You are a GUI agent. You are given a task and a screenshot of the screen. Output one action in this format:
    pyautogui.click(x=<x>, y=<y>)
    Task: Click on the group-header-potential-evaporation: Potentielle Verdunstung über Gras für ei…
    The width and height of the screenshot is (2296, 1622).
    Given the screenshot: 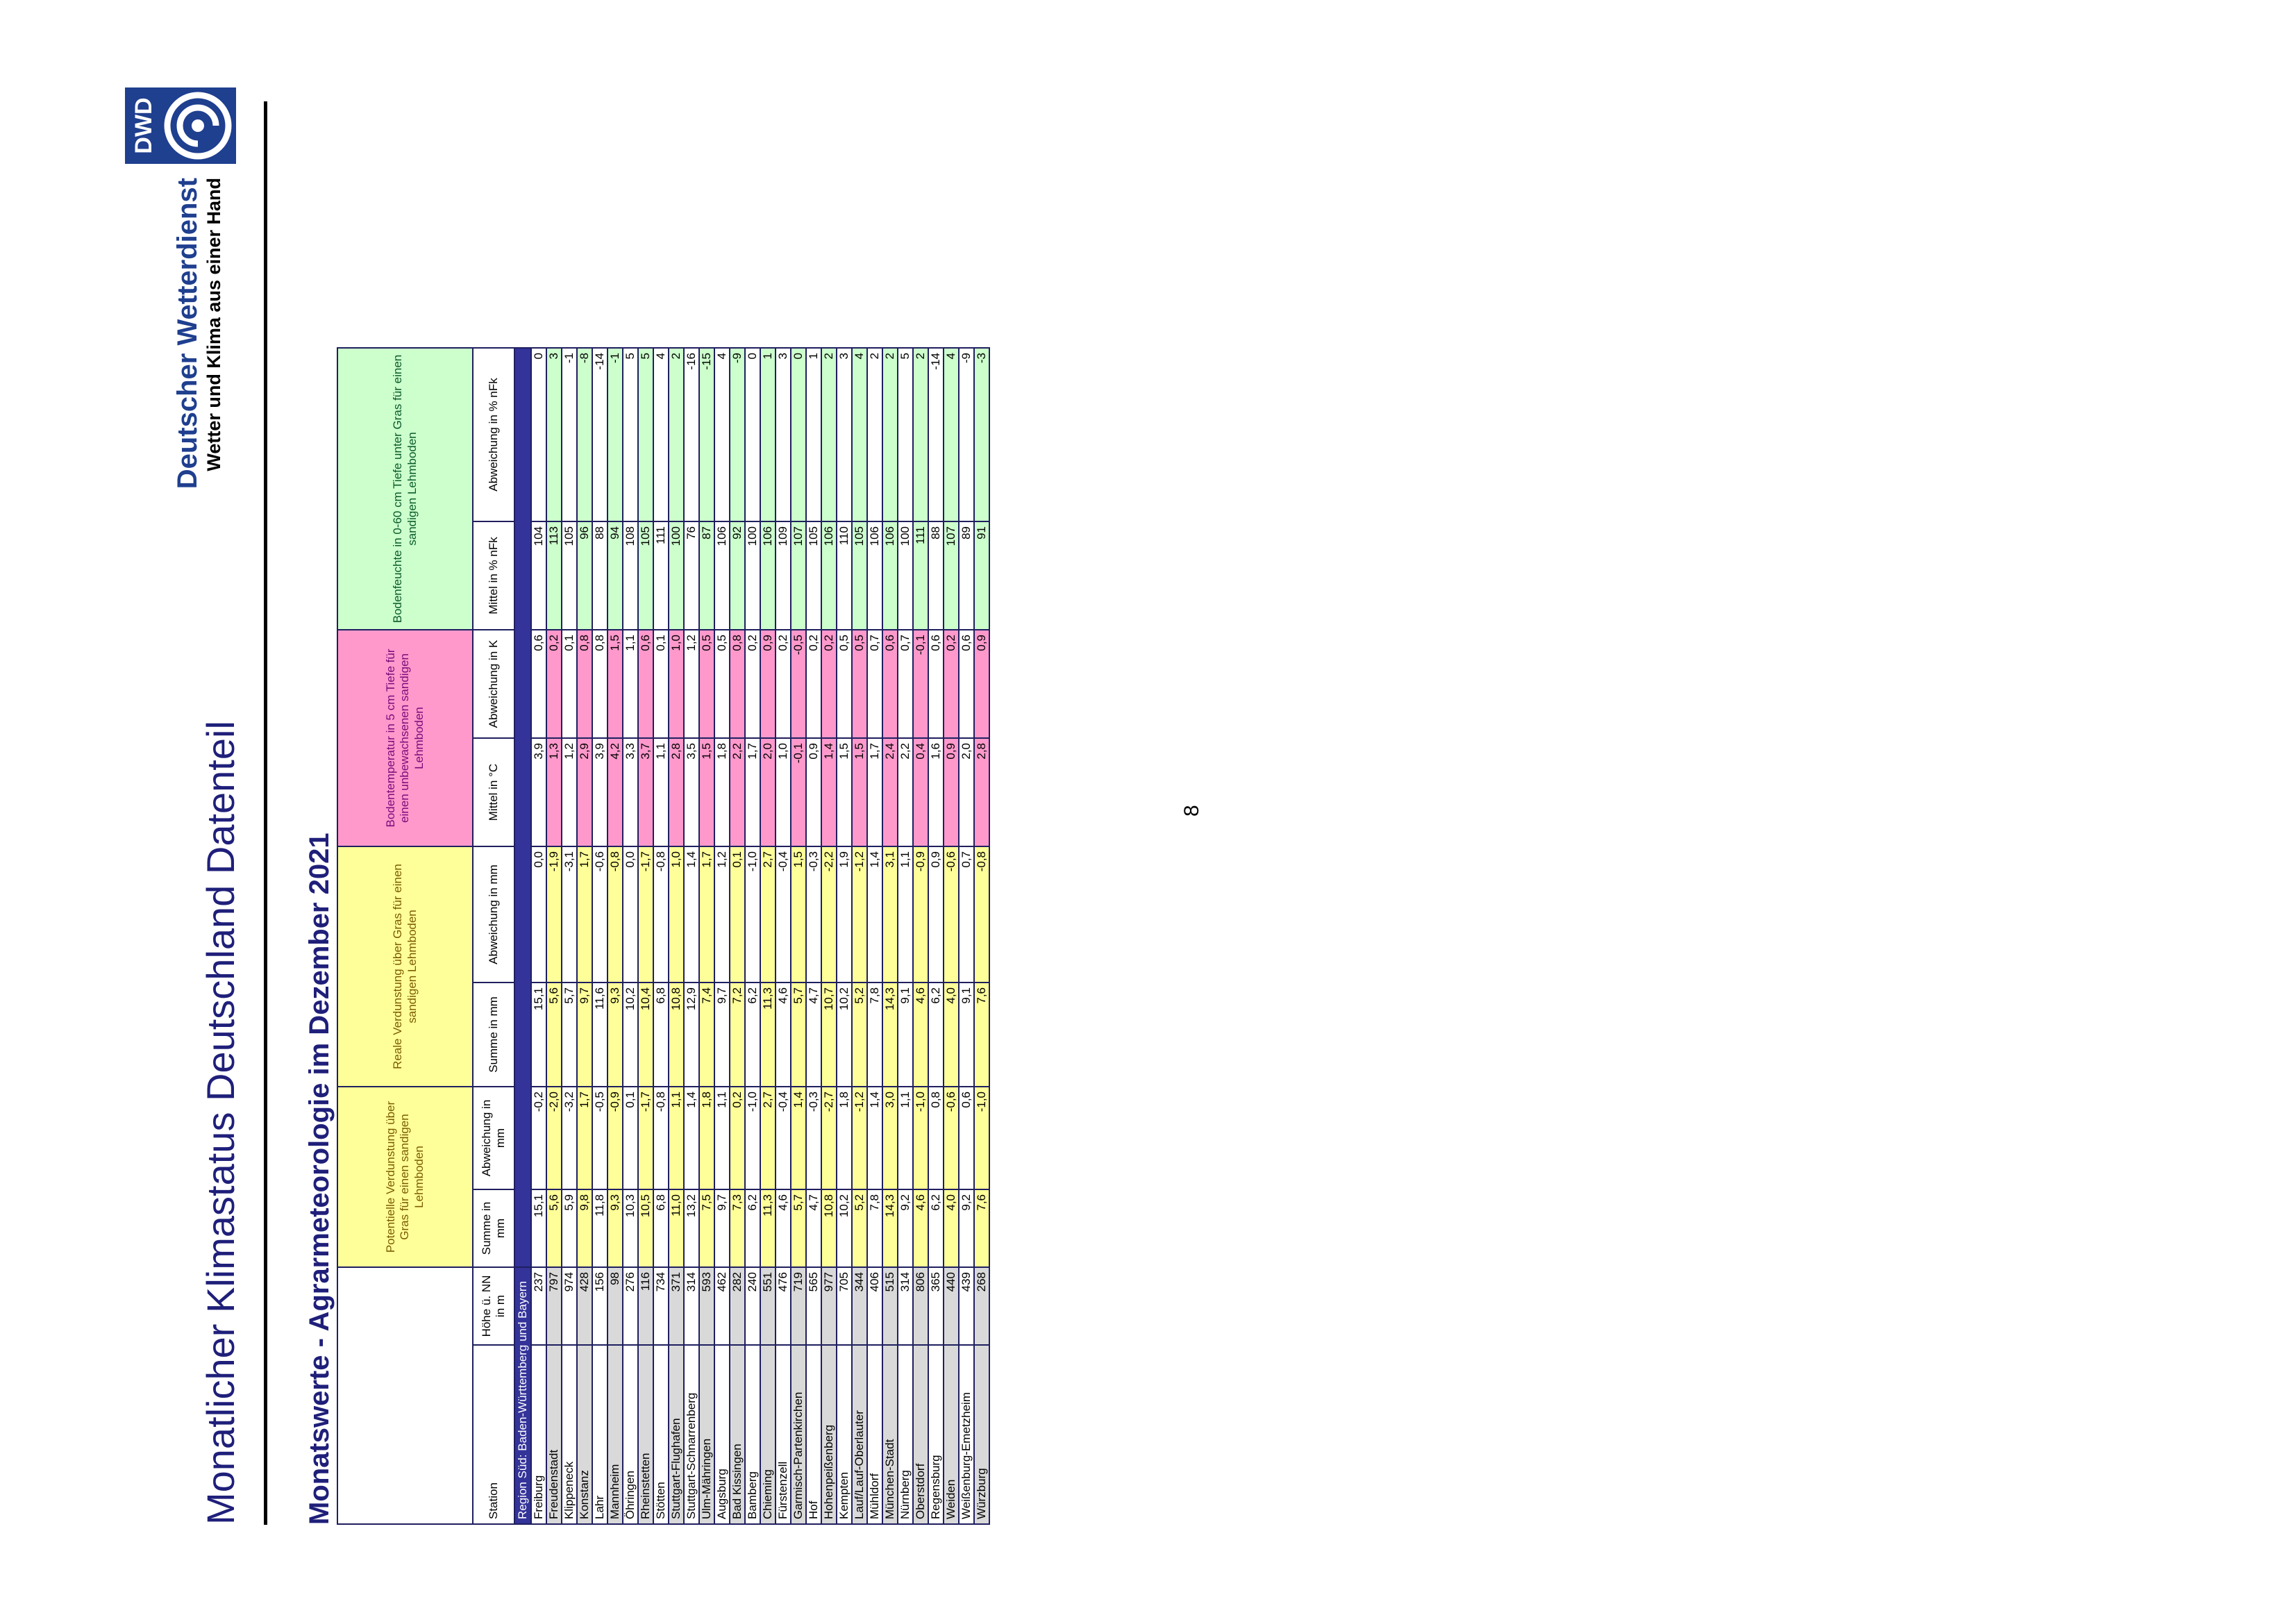 What is the action you would take?
    pyautogui.click(x=405, y=1177)
    